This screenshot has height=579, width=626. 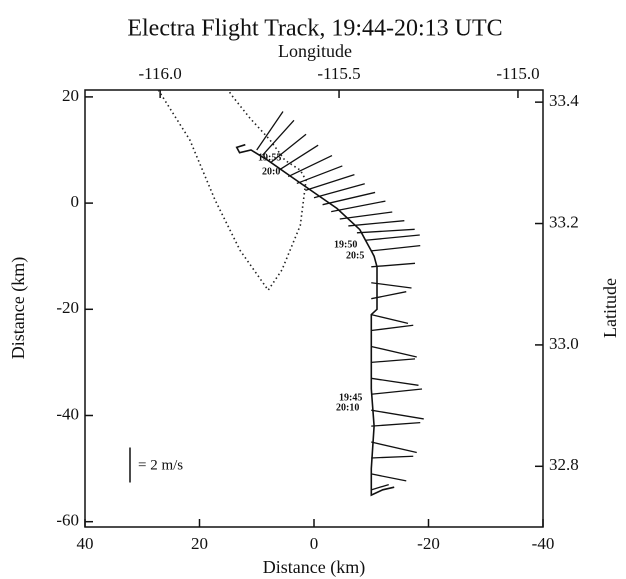 What do you see at coordinates (314, 29) in the screenshot?
I see `chart-title: Electra Flight Track, 19:44-20:13 UTC` at bounding box center [314, 29].